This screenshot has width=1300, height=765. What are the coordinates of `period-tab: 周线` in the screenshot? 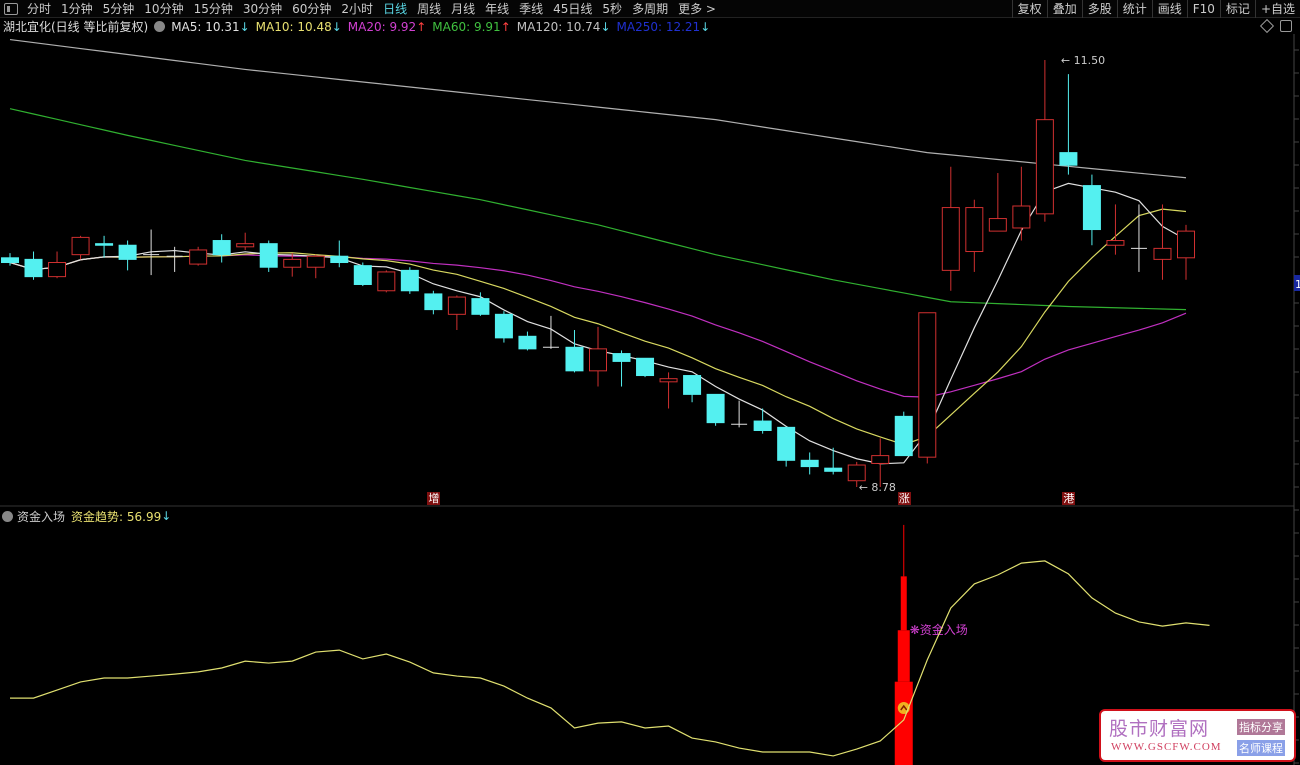 It's located at (429, 8).